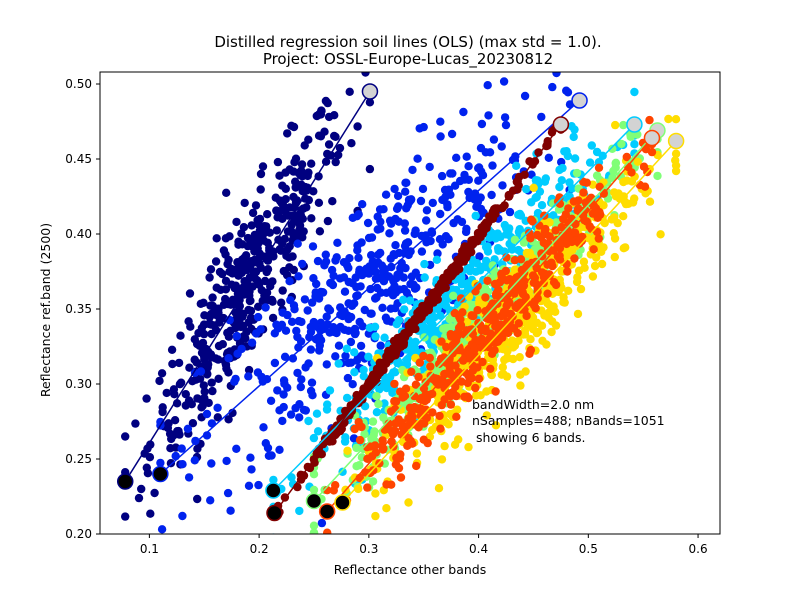  I want to click on line-start-marker, so click(273, 490).